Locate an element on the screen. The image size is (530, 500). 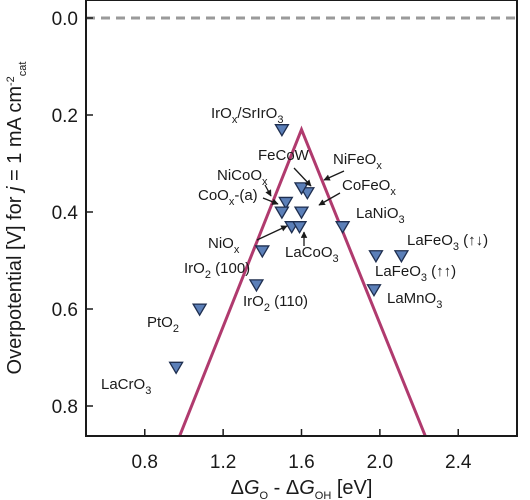
point-label-1: FeCoW is located at coordinates (284, 155).